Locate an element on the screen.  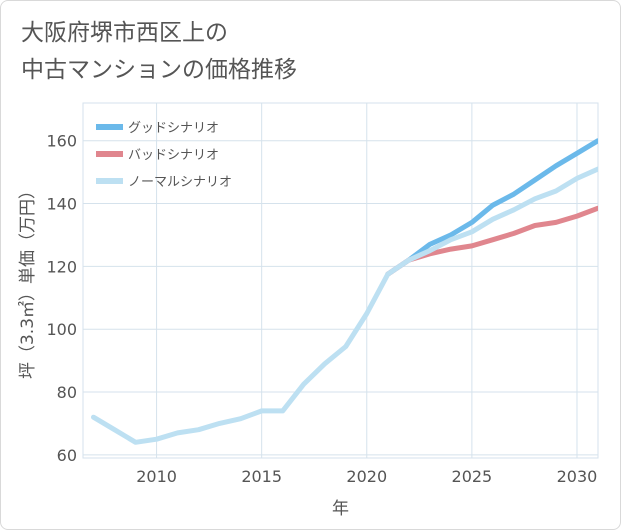
x-tick-label: 2010 is located at coordinates (156, 476).